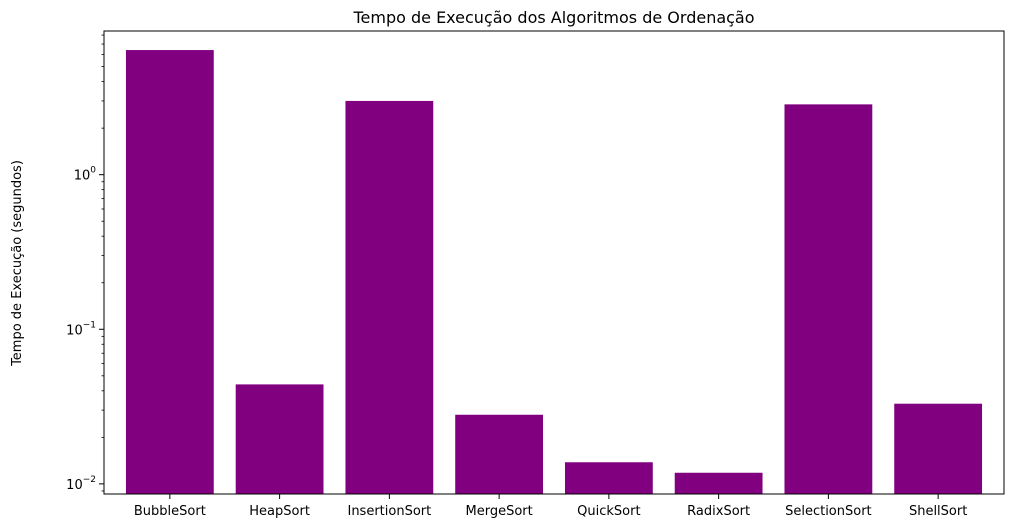  Describe the element at coordinates (85, 175) in the screenshot. I see `y-tick-label: 10⁰` at that location.